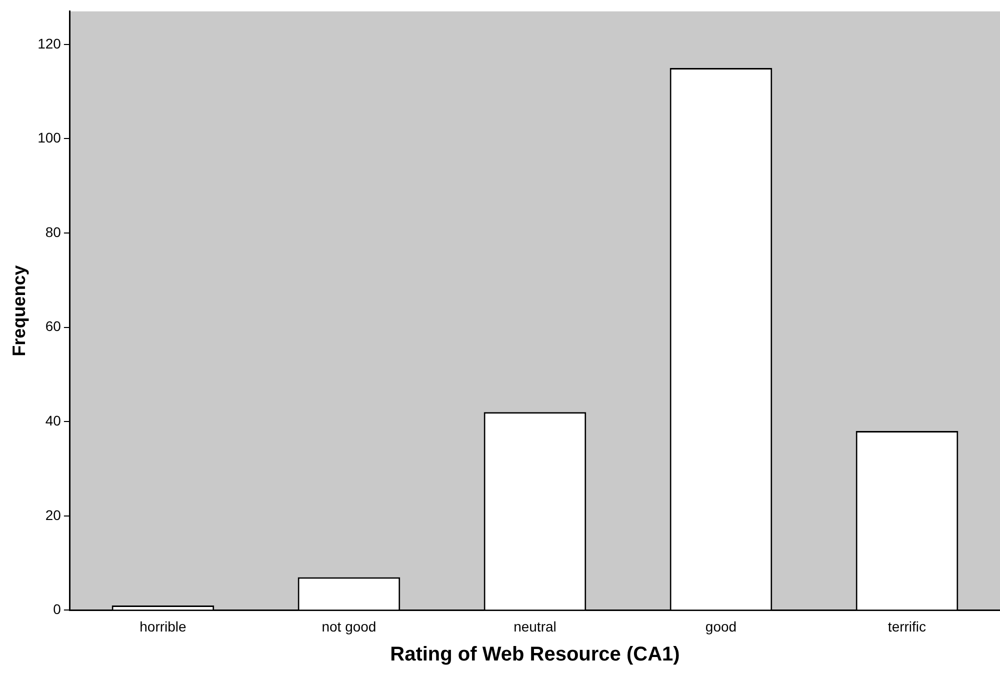 The height and width of the screenshot is (681, 1000). Describe the element at coordinates (57, 609) in the screenshot. I see `y-tick-label: 0` at that location.